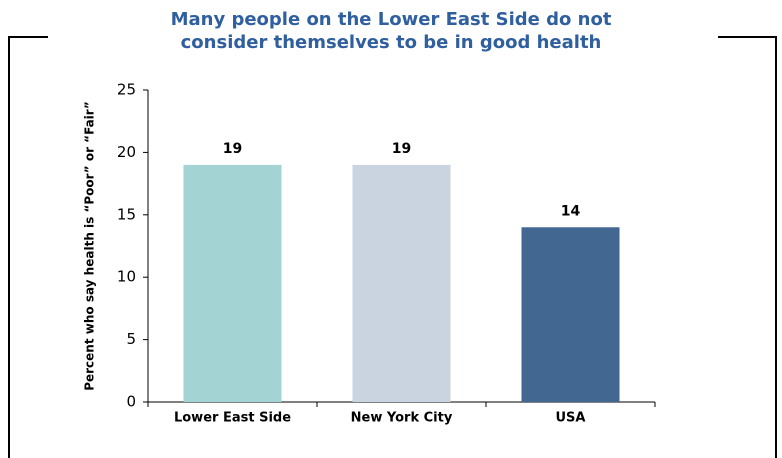  Describe the element at coordinates (232, 418) in the screenshot. I see `x-tick-label: Lower East Side` at that location.